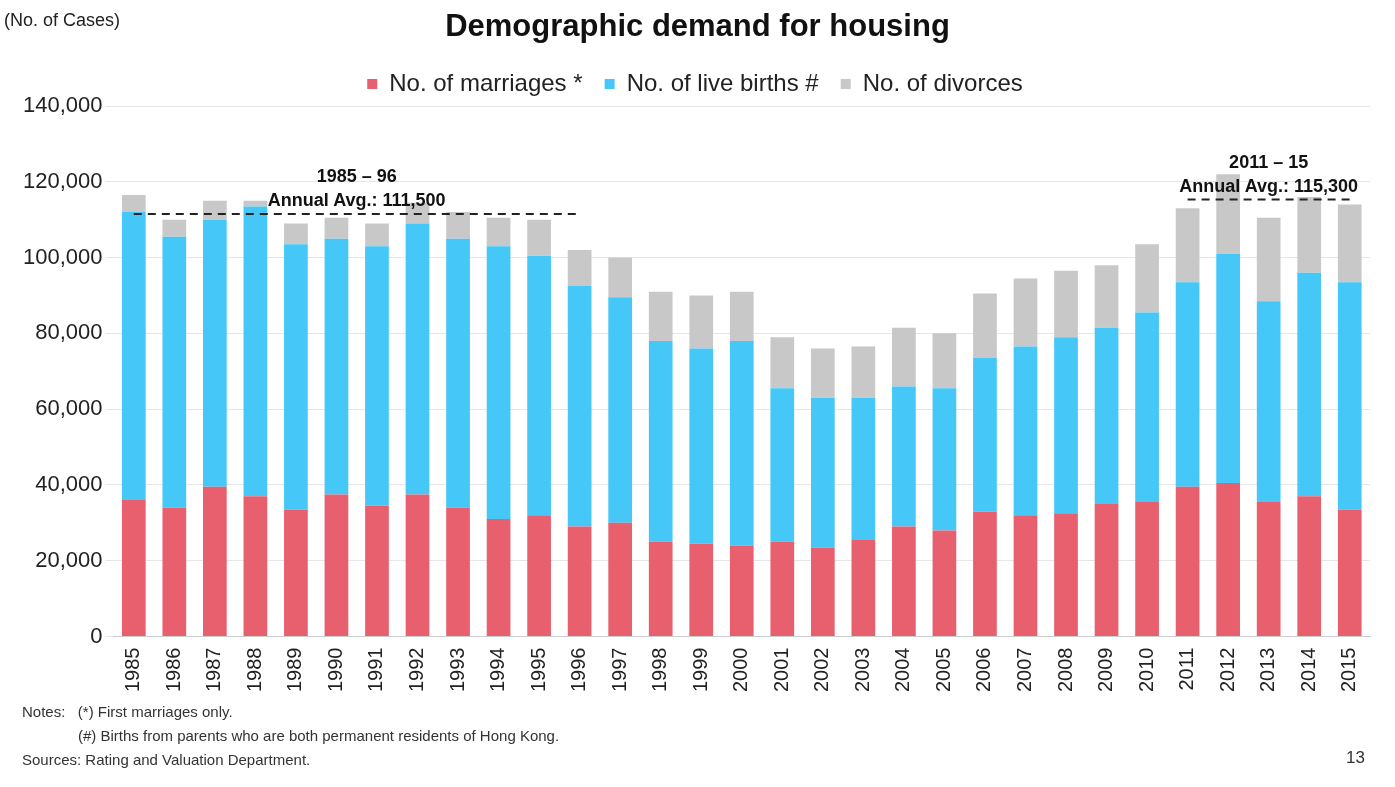 The width and height of the screenshot is (1395, 787). I want to click on x-tick-label: 1992, so click(416, 670).